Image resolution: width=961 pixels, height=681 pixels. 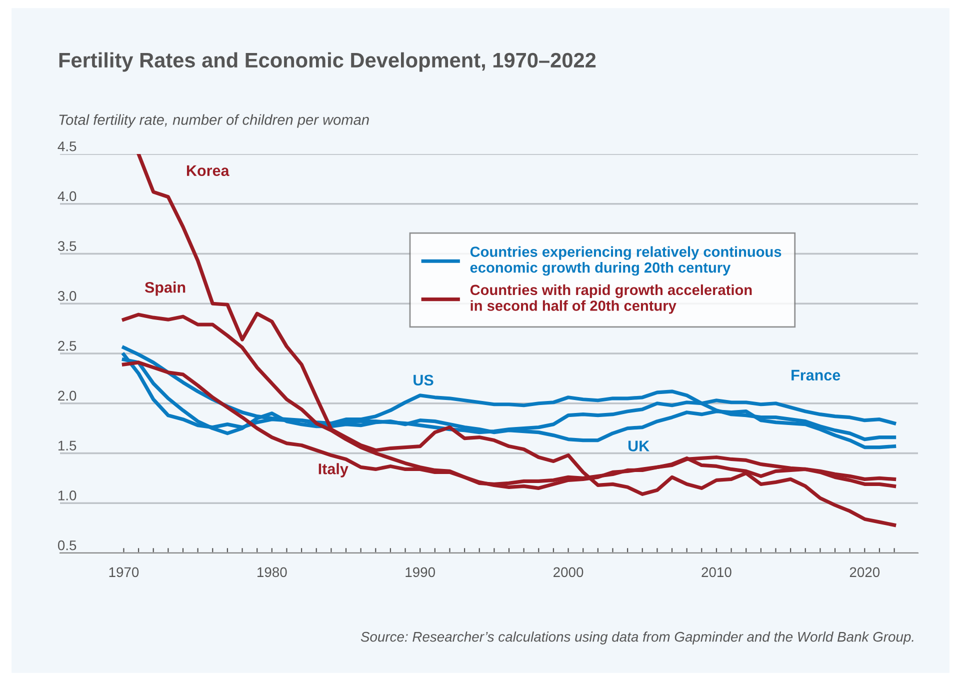 What do you see at coordinates (208, 170) in the screenshot?
I see `series-label: Korea` at bounding box center [208, 170].